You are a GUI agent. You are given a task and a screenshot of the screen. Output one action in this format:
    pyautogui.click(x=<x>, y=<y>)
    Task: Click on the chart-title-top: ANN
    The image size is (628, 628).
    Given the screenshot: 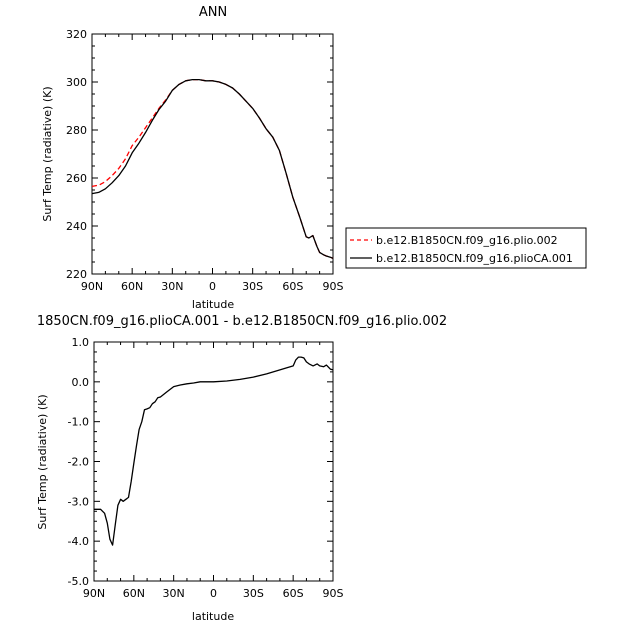 What is the action you would take?
    pyautogui.click(x=213, y=12)
    